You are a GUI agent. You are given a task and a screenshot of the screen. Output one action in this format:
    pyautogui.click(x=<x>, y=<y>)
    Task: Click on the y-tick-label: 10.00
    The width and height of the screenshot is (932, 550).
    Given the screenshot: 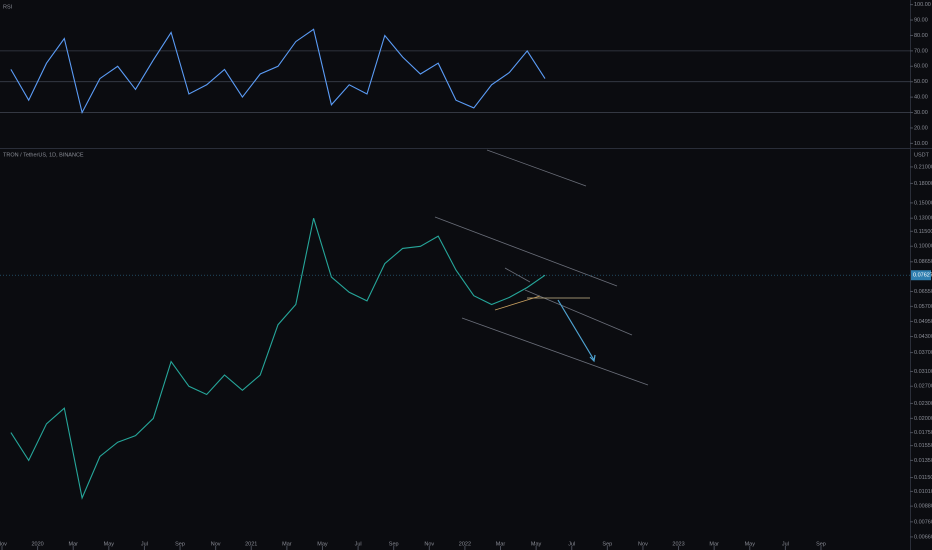 What is the action you would take?
    pyautogui.click(x=921, y=144)
    